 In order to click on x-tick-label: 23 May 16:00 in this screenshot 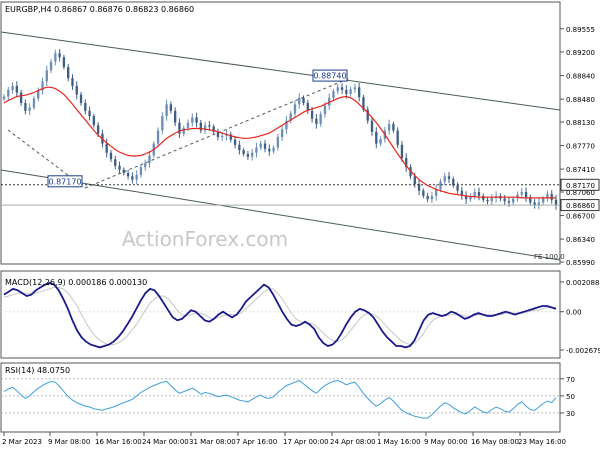, I will do `click(542, 442)`.